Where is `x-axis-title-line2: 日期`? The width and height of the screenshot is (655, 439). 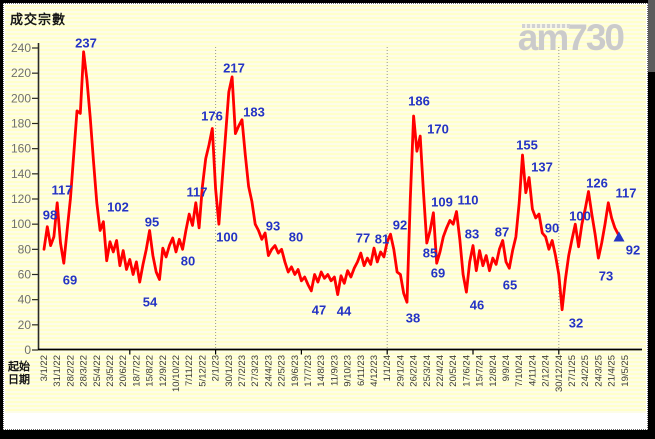 x-axis-title-line2: 日期 is located at coordinates (19, 380).